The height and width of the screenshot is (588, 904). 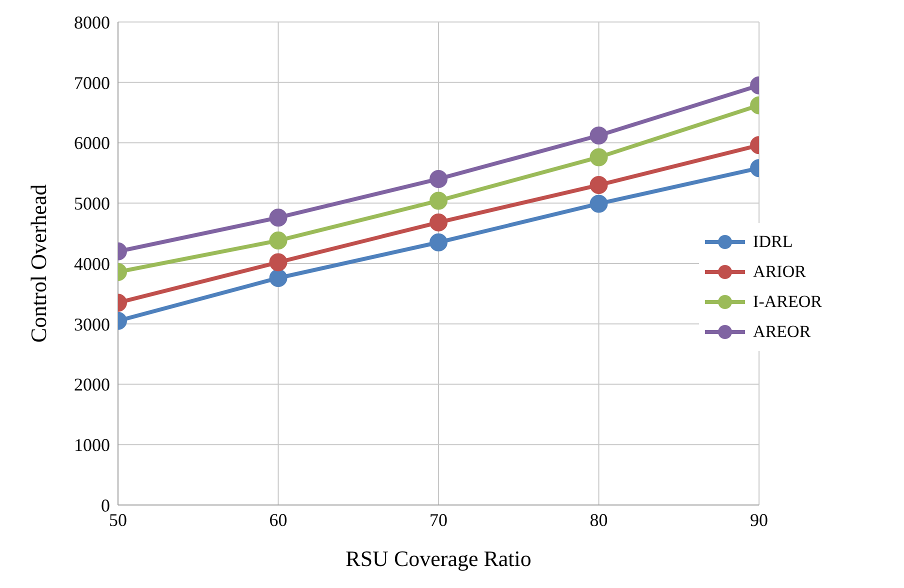 I want to click on legend-label: I-AREOR, so click(x=787, y=302).